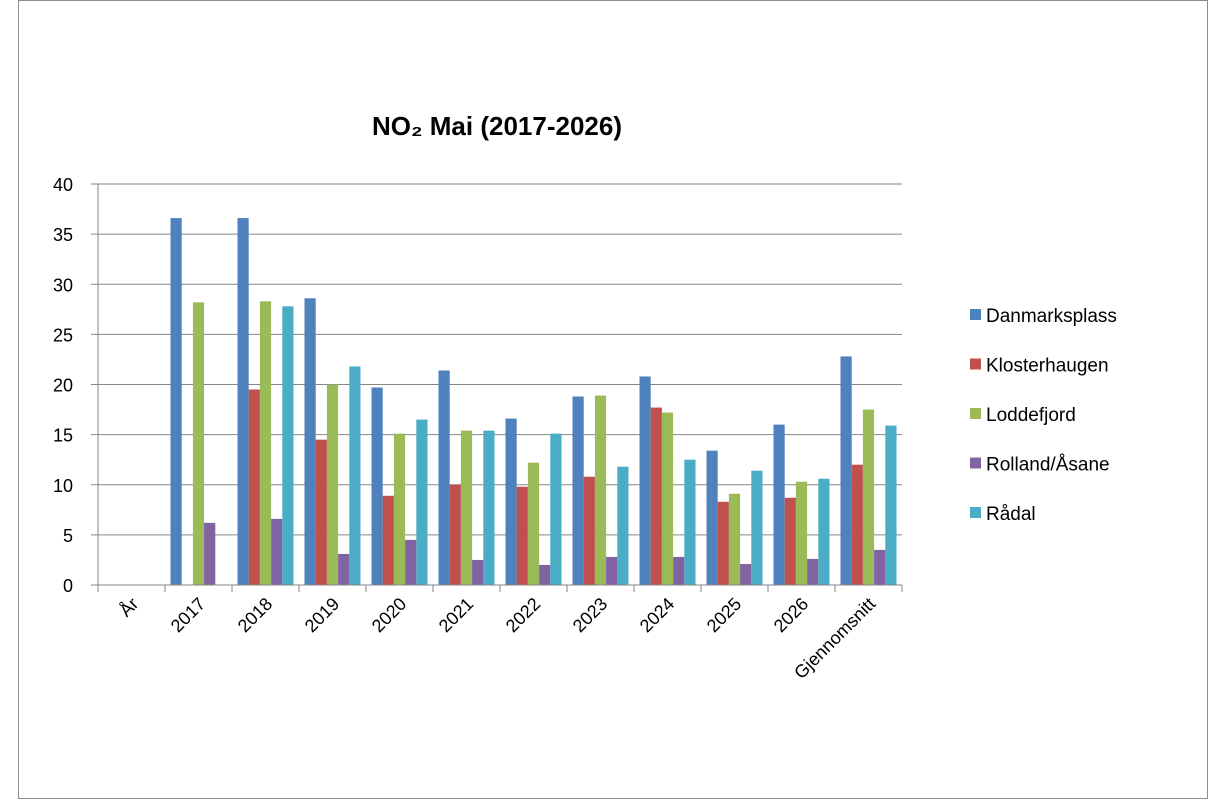 The image size is (1209, 800). Describe the element at coordinates (344, 569) in the screenshot. I see `bar-rolland-sane-2019` at that location.